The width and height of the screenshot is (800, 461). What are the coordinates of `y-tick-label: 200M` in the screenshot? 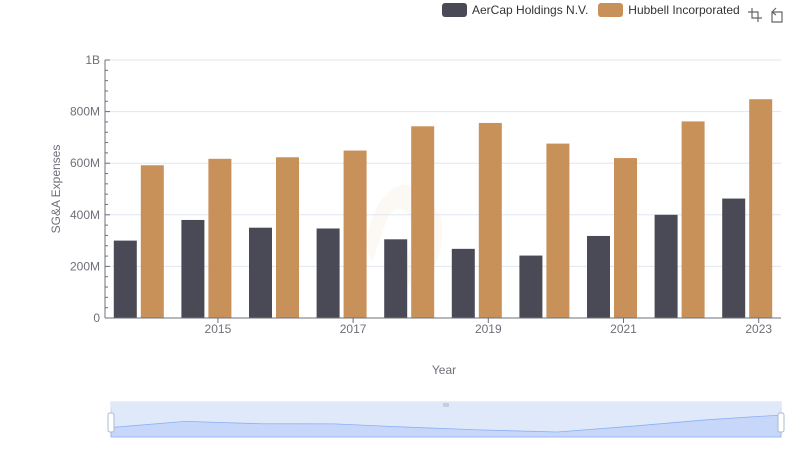 It's located at (85, 266).